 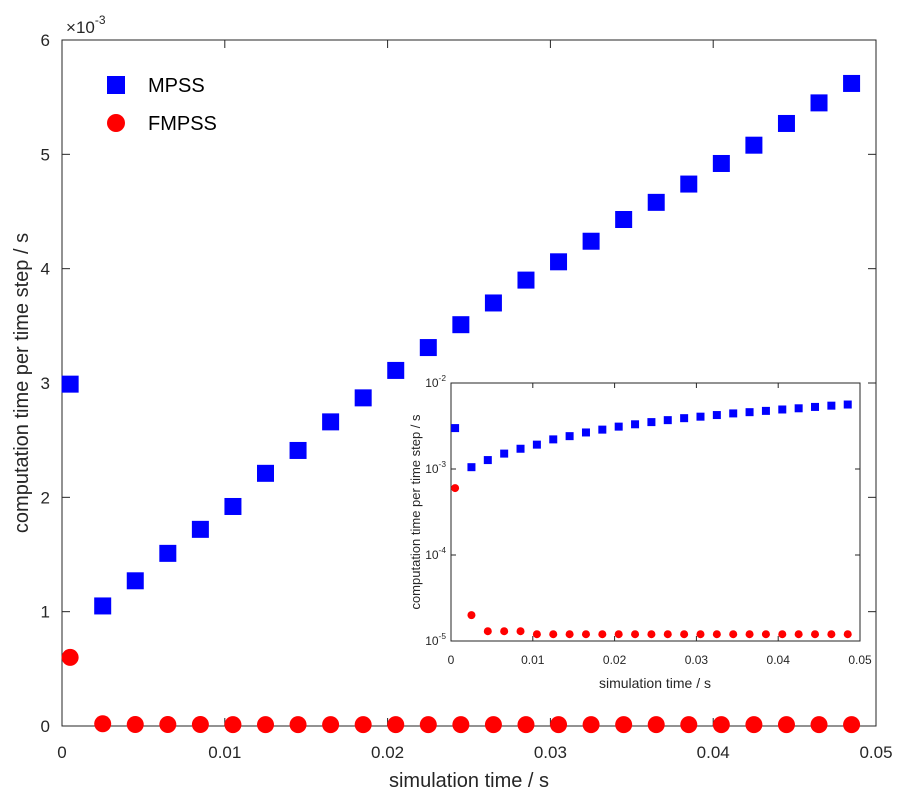 What do you see at coordinates (116, 123) in the screenshot?
I see `legend-fmpss-marker` at bounding box center [116, 123].